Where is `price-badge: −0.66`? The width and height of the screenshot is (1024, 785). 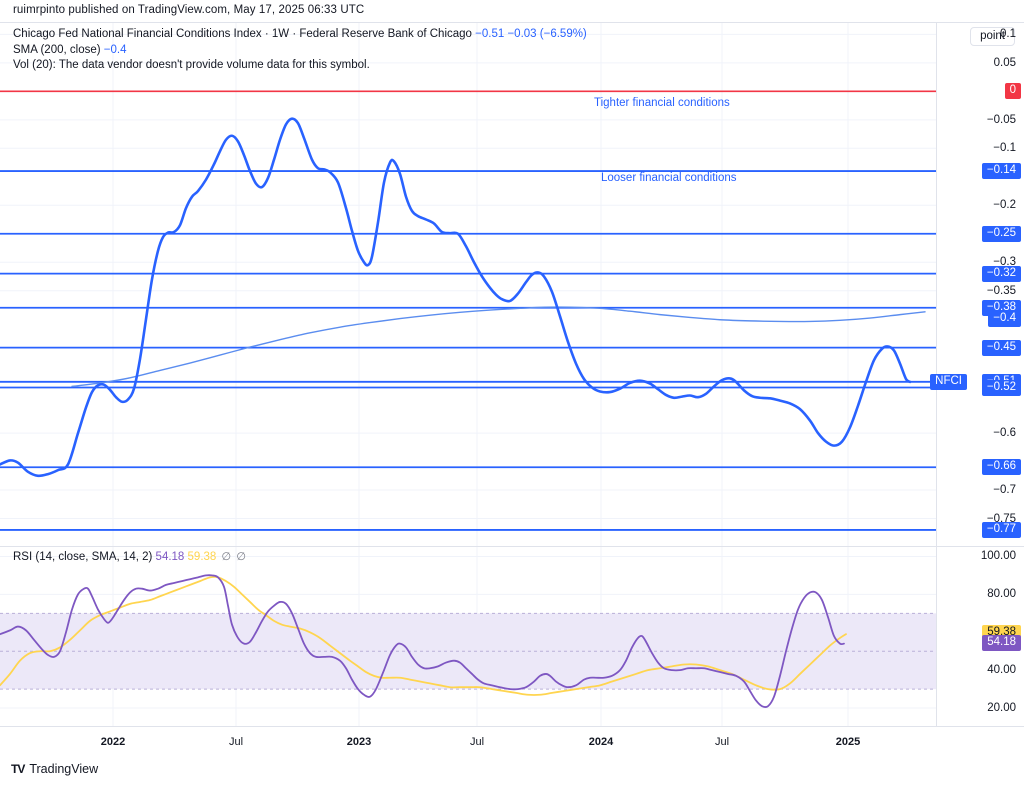 price-badge: −0.66 is located at coordinates (1001, 467).